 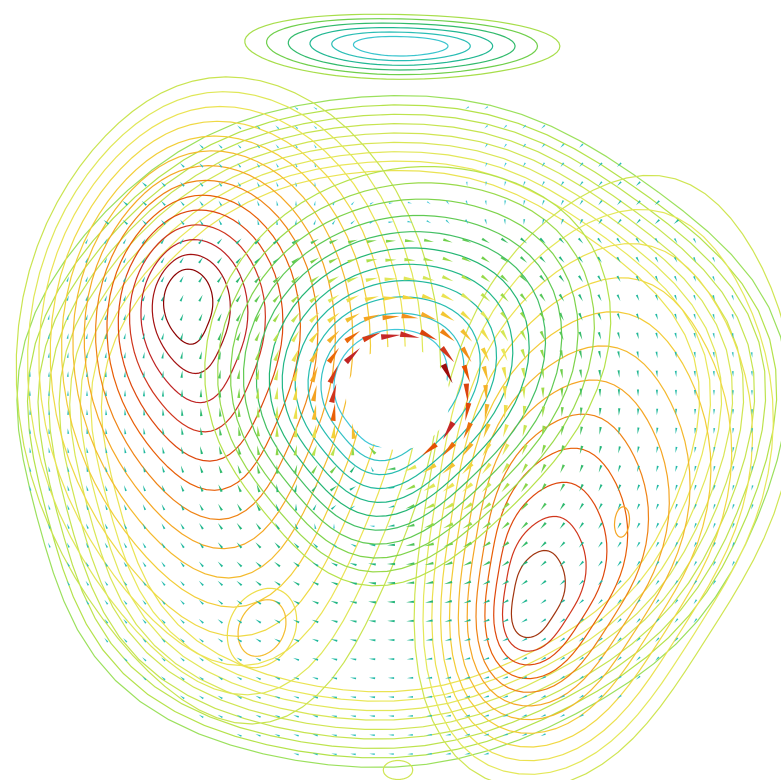 I want to click on right-vortex-contour-line, so click(x=538, y=594).